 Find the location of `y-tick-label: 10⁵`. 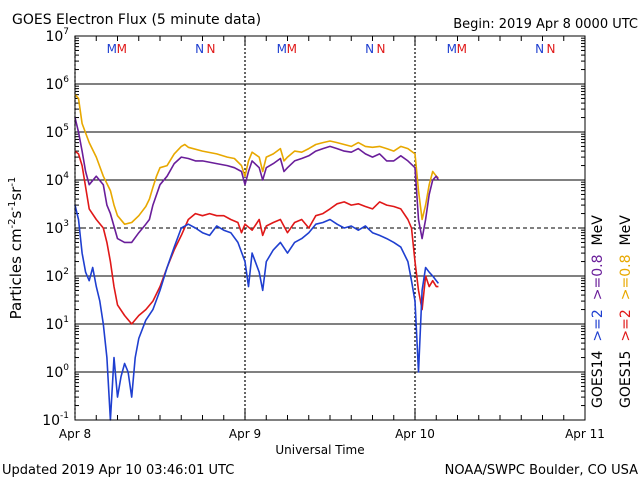

y-tick-label: 10⁵ is located at coordinates (57, 132).